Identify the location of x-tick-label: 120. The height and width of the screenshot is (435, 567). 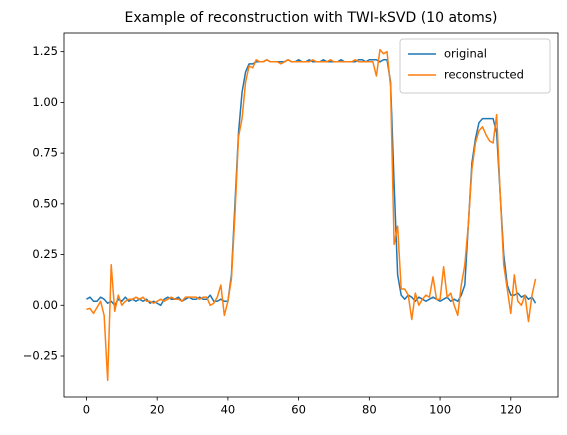
(511, 410).